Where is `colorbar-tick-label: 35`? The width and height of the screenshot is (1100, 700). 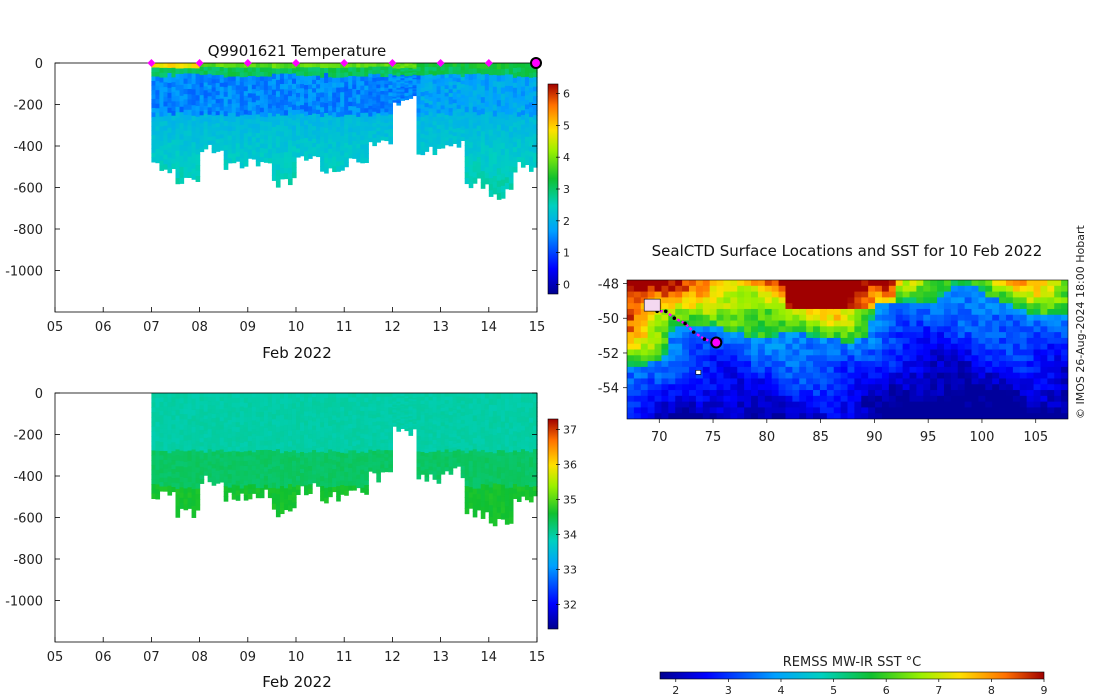
colorbar-tick-label: 35 is located at coordinates (570, 500).